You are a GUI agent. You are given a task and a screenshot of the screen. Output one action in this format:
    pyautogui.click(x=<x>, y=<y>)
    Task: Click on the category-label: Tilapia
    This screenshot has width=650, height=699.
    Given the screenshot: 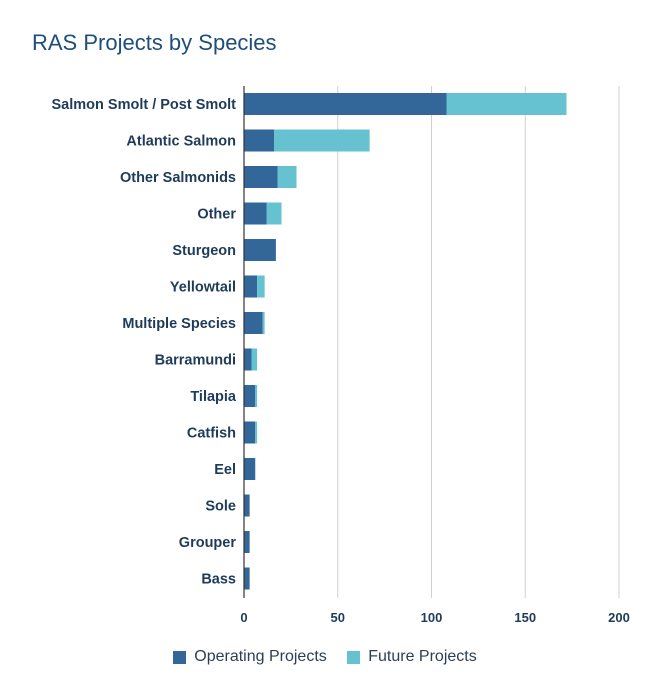 What is the action you would take?
    pyautogui.click(x=213, y=397)
    